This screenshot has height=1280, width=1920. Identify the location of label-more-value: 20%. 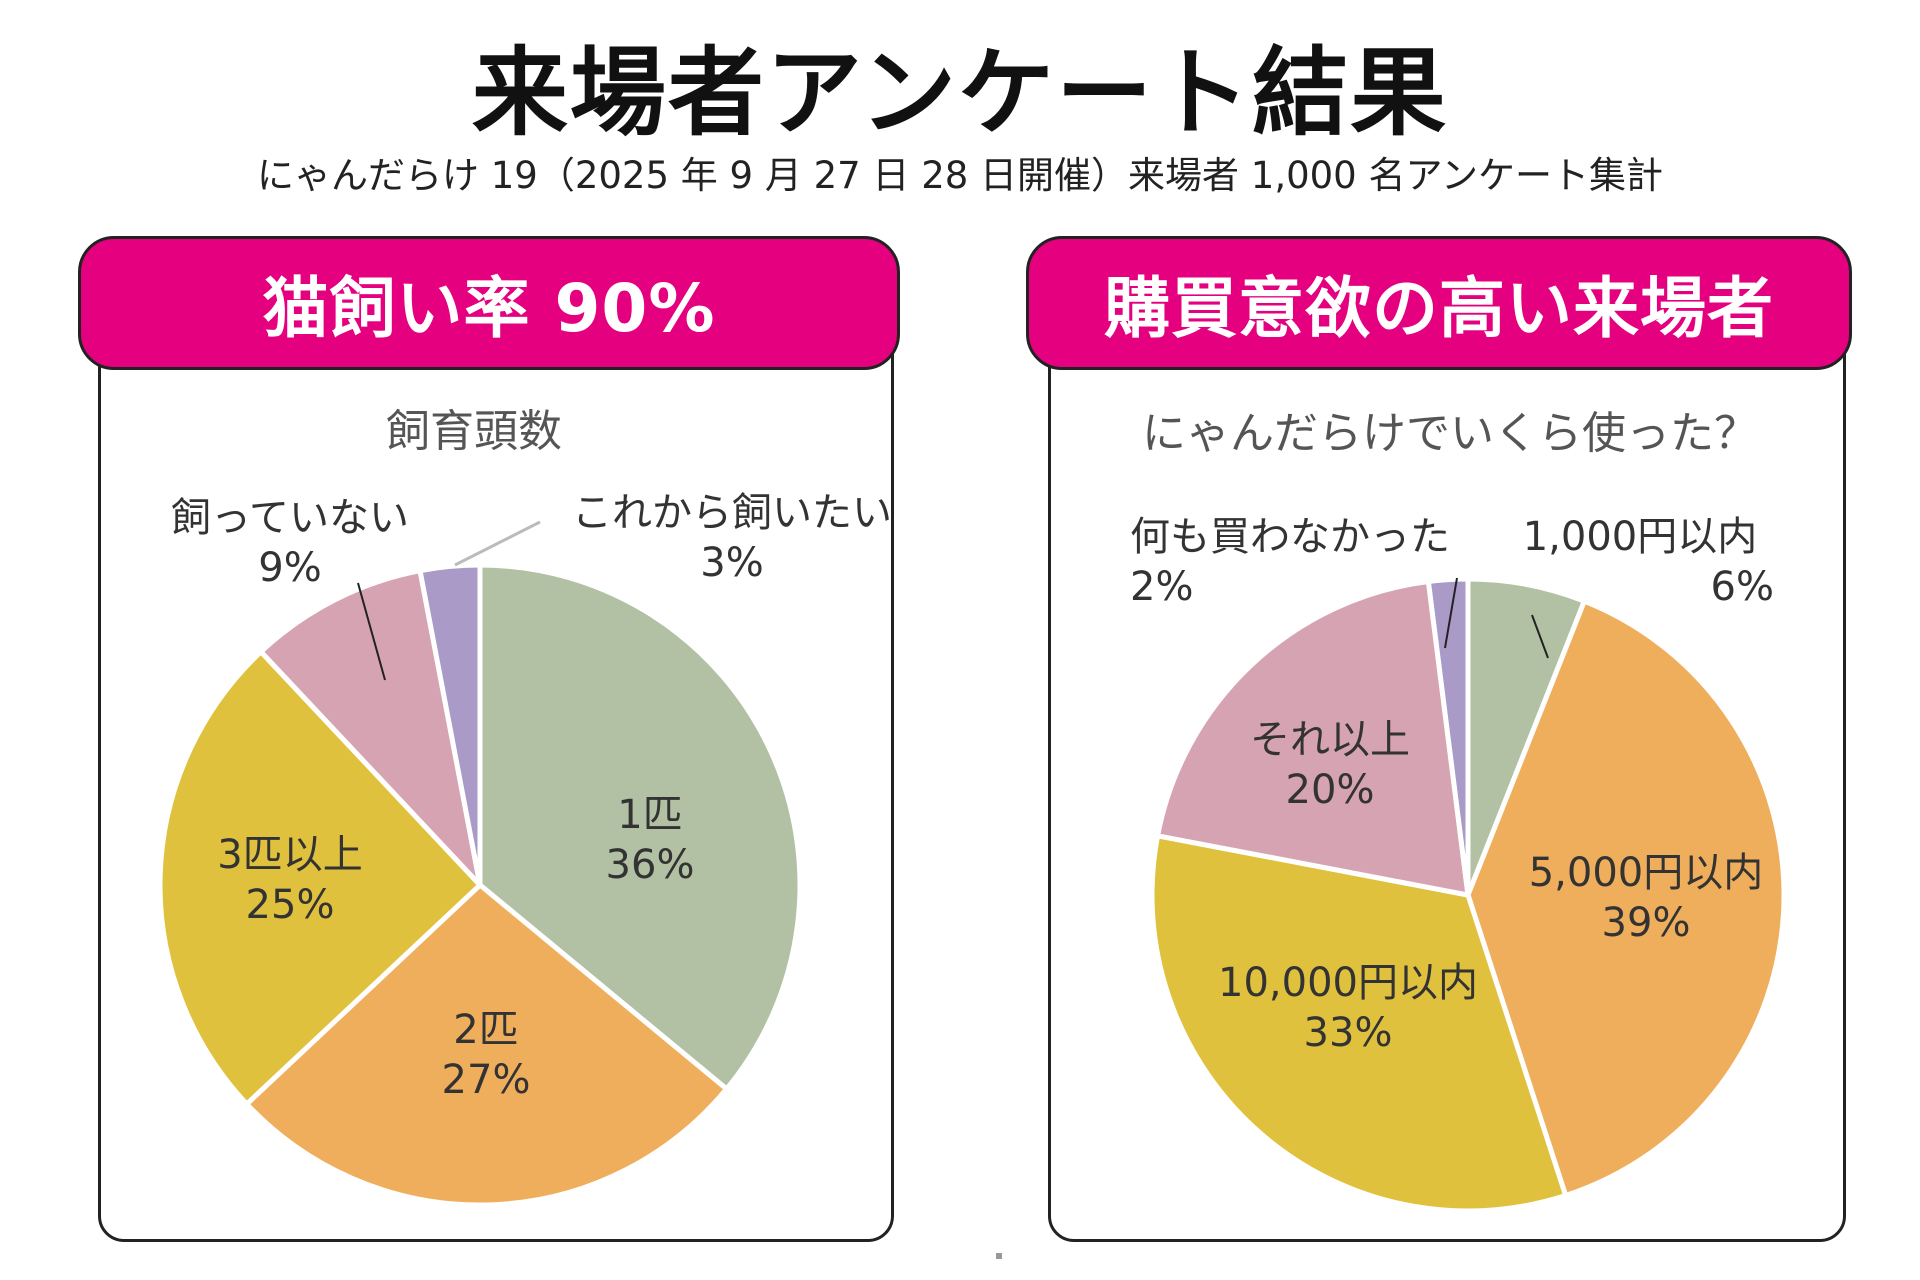
(1330, 790).